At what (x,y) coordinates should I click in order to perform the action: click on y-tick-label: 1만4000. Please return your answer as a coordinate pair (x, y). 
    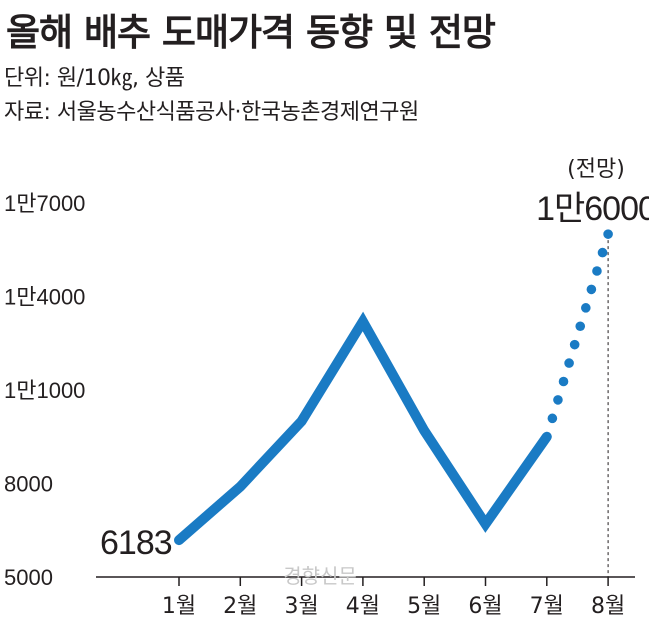
    Looking at the image, I should click on (44, 297).